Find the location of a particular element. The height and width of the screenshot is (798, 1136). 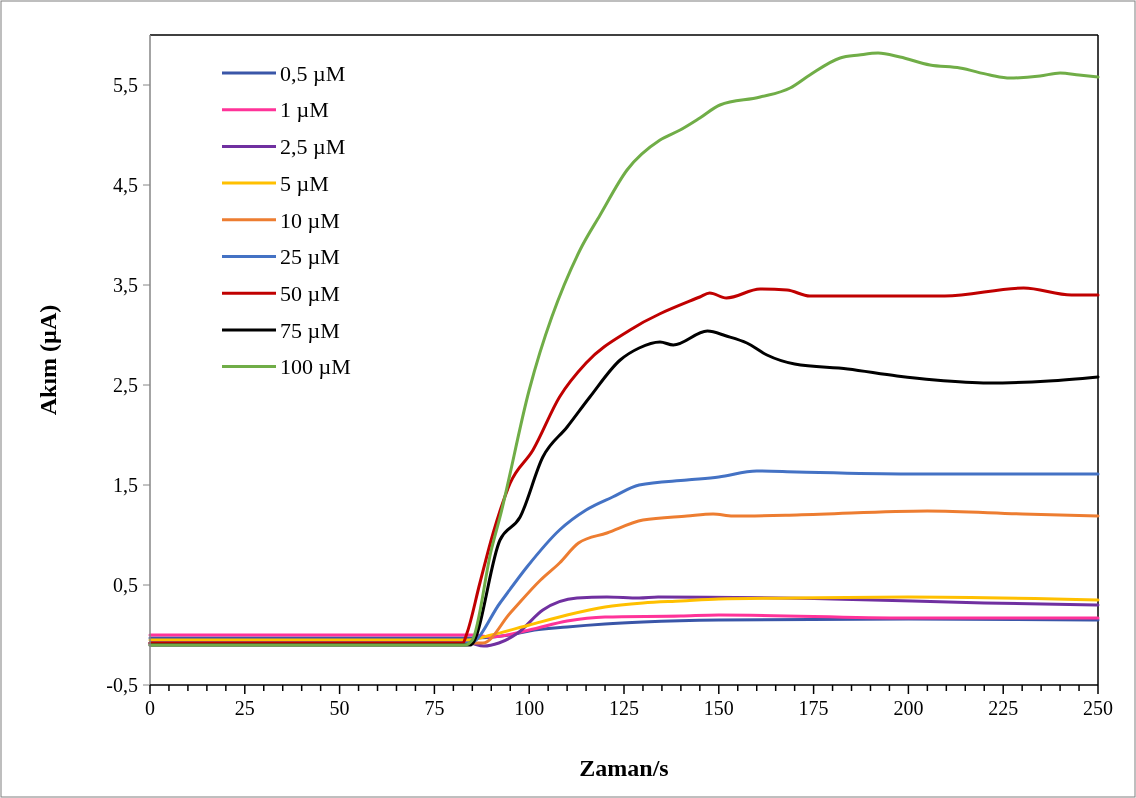

legend-label: 1 µM is located at coordinates (304, 110).